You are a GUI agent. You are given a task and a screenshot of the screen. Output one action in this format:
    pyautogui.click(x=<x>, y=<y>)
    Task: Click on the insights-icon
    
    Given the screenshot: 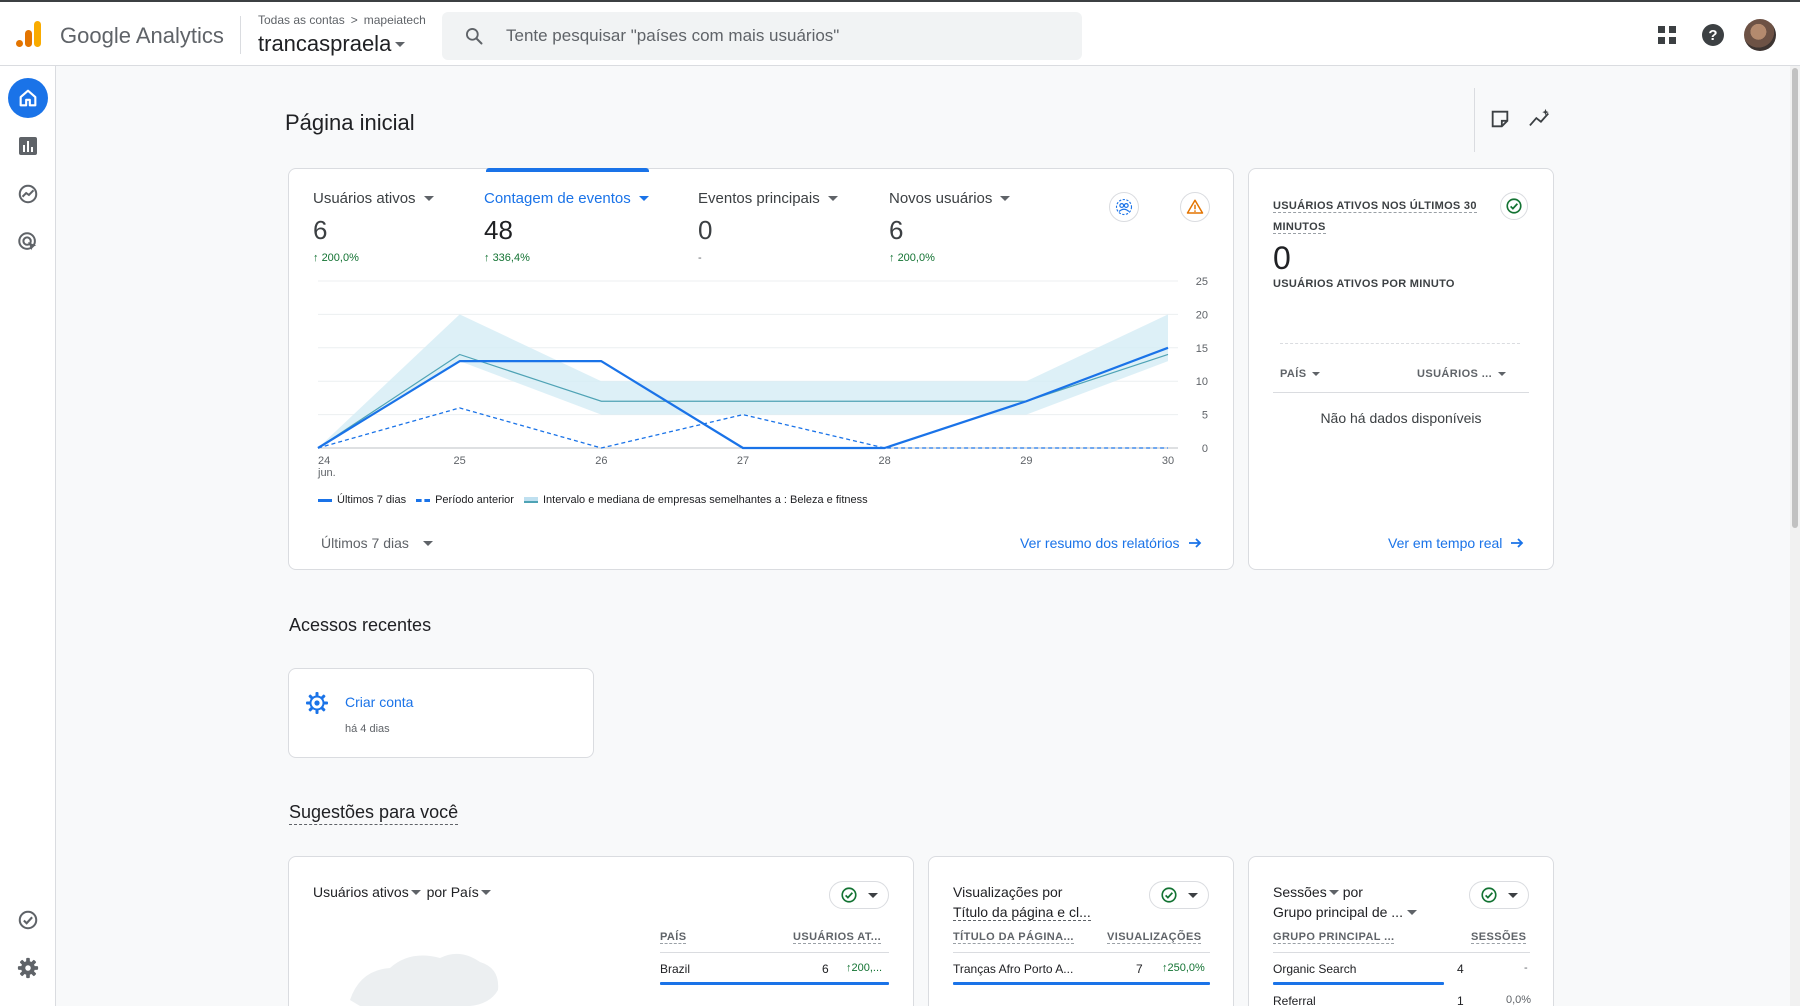 What is the action you would take?
    pyautogui.click(x=1540, y=119)
    